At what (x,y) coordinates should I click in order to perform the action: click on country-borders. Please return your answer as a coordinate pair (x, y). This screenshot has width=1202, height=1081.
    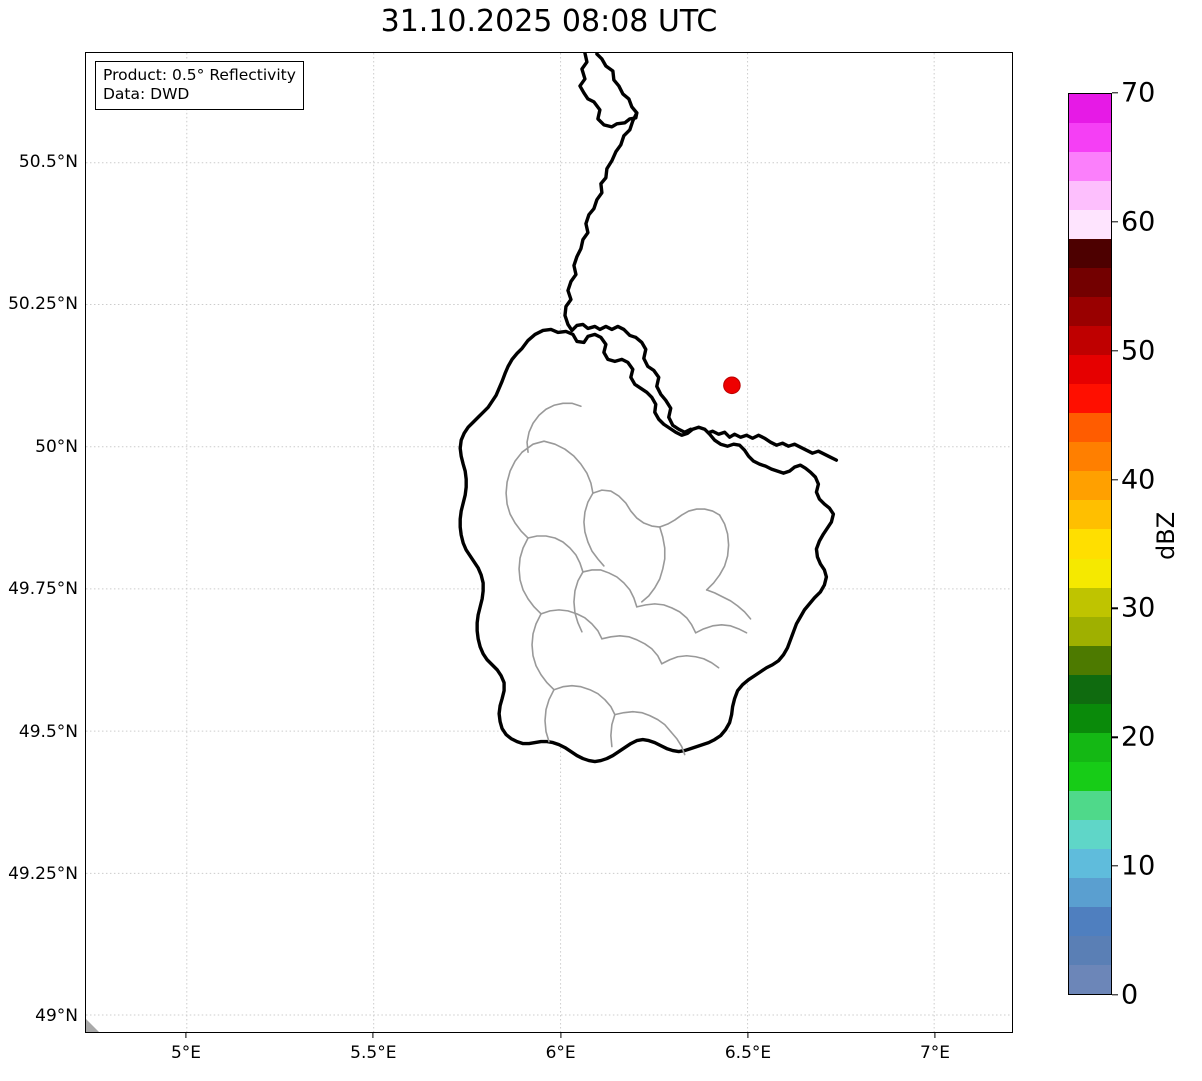
    Looking at the image, I should click on (701, 257).